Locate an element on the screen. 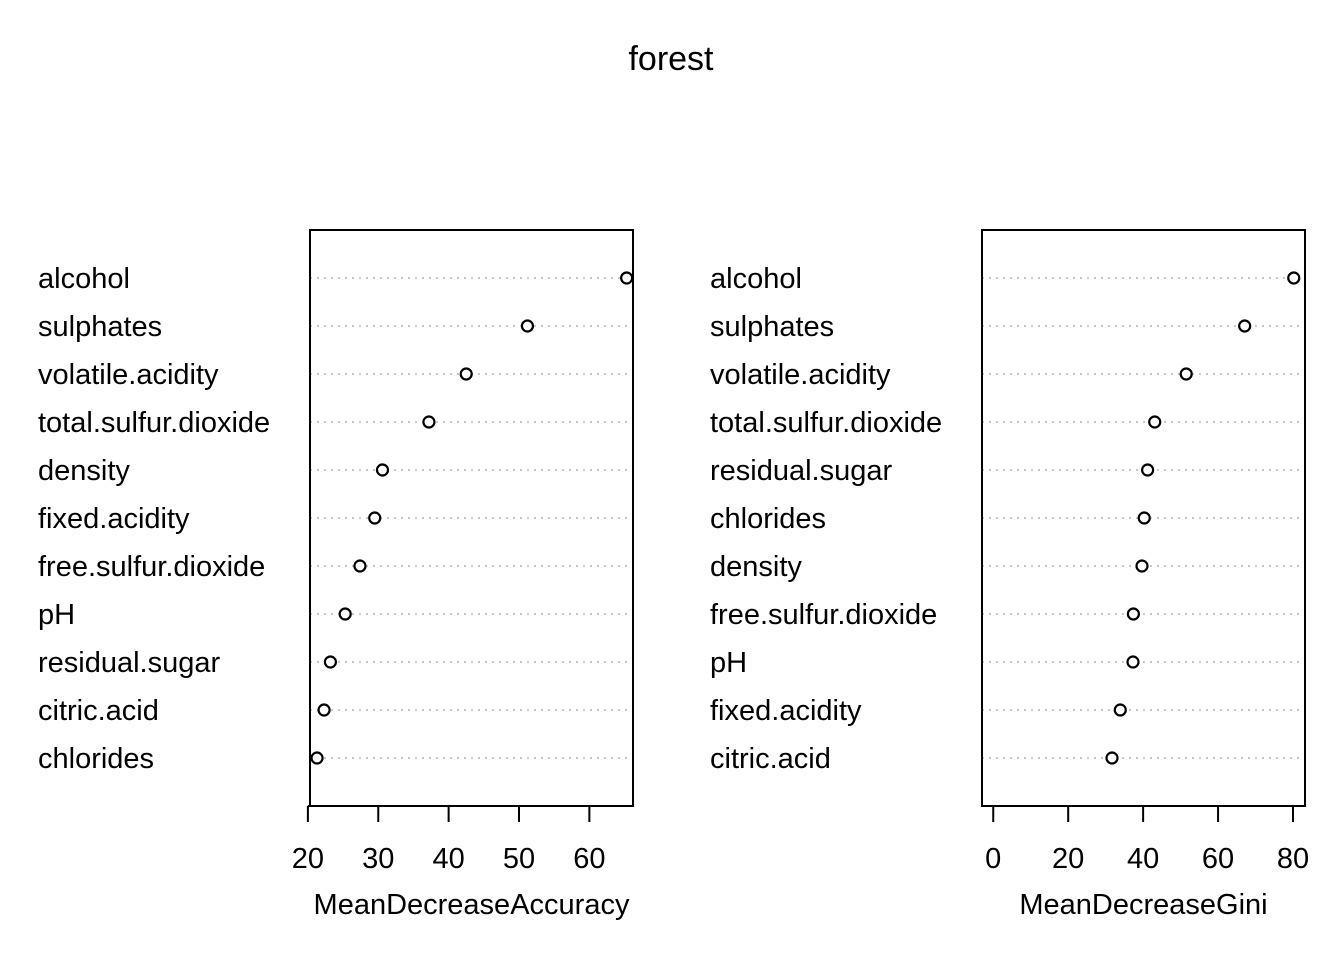 This screenshot has height=960, width=1344. category-label-gini-chlorides: chlorides is located at coordinates (768, 519).